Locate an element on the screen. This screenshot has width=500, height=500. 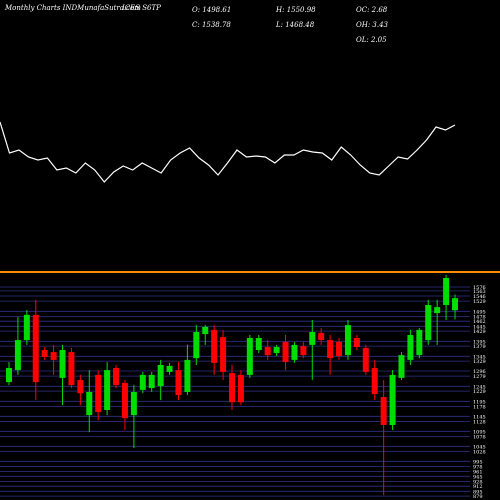
y-tick-label: 1445 is located at coordinates (479, 327).